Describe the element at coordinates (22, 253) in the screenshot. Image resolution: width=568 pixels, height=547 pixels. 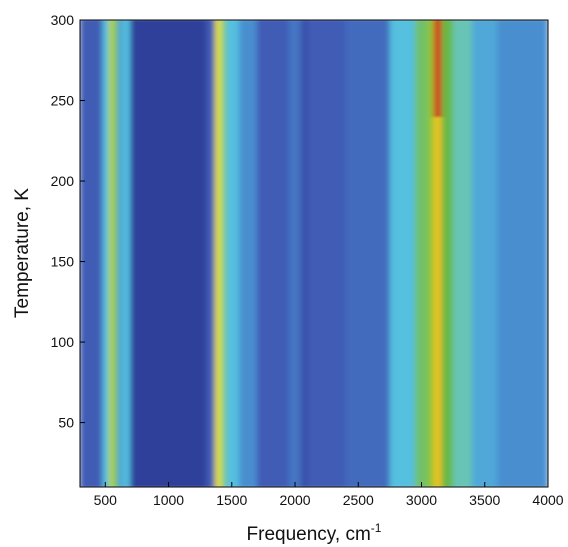
I see `y-axis-label: Temperature, K` at that location.